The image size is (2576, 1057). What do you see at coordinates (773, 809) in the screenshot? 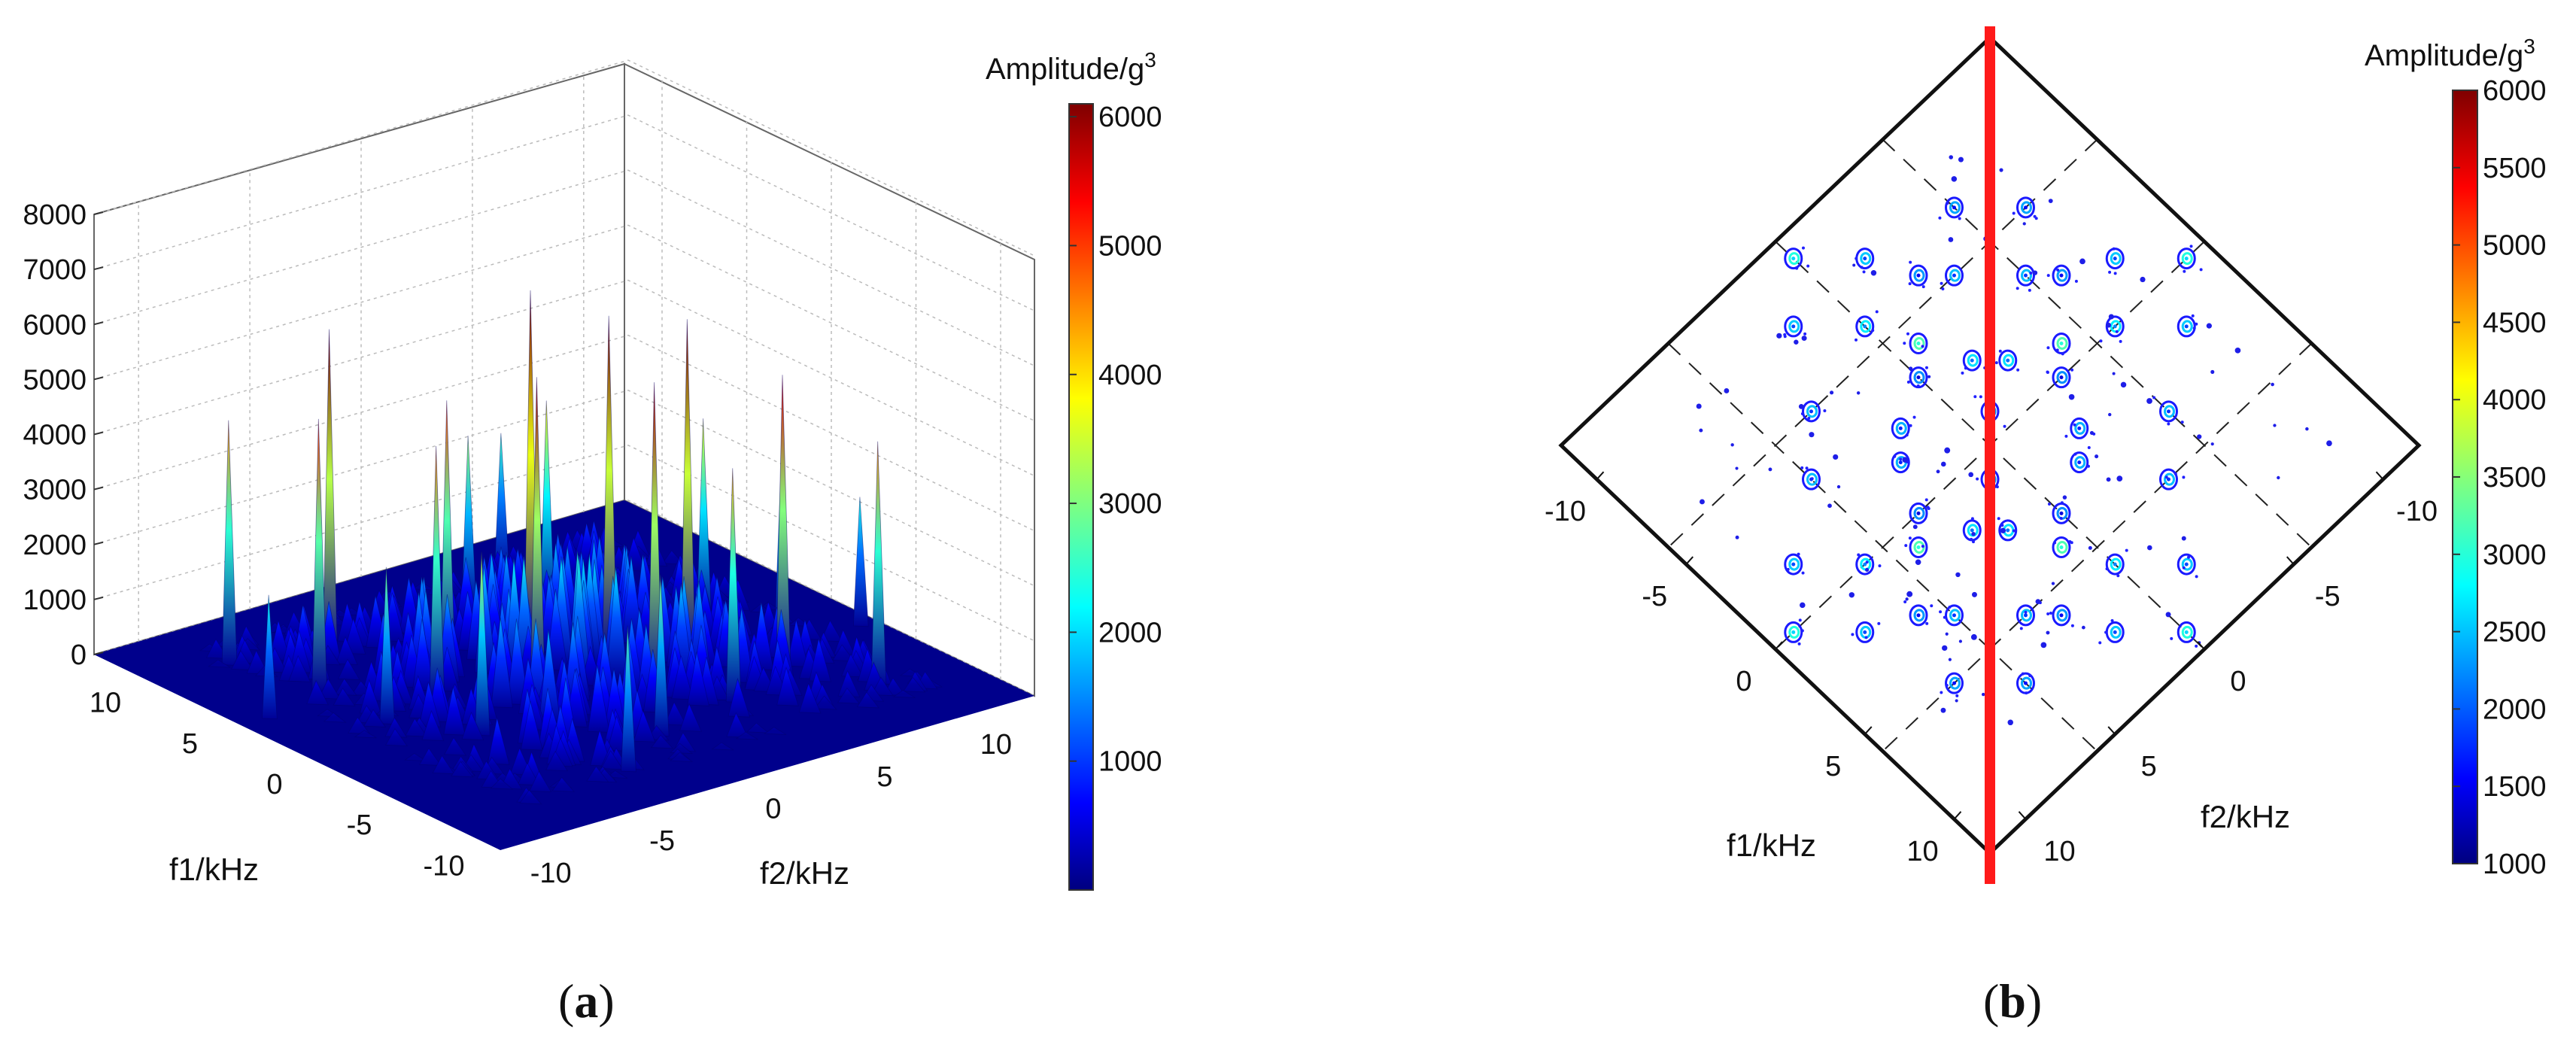
I see `f2-tick-label: 0` at bounding box center [773, 809].